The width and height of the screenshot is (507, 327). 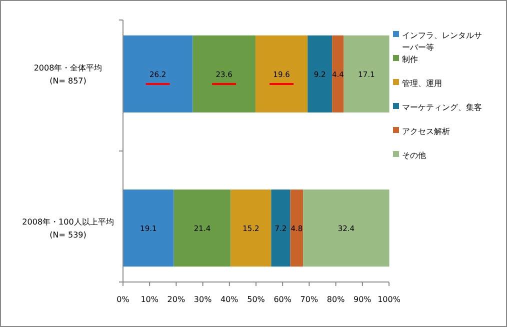 I want to click on x-tick-label: 30%, so click(x=203, y=299).